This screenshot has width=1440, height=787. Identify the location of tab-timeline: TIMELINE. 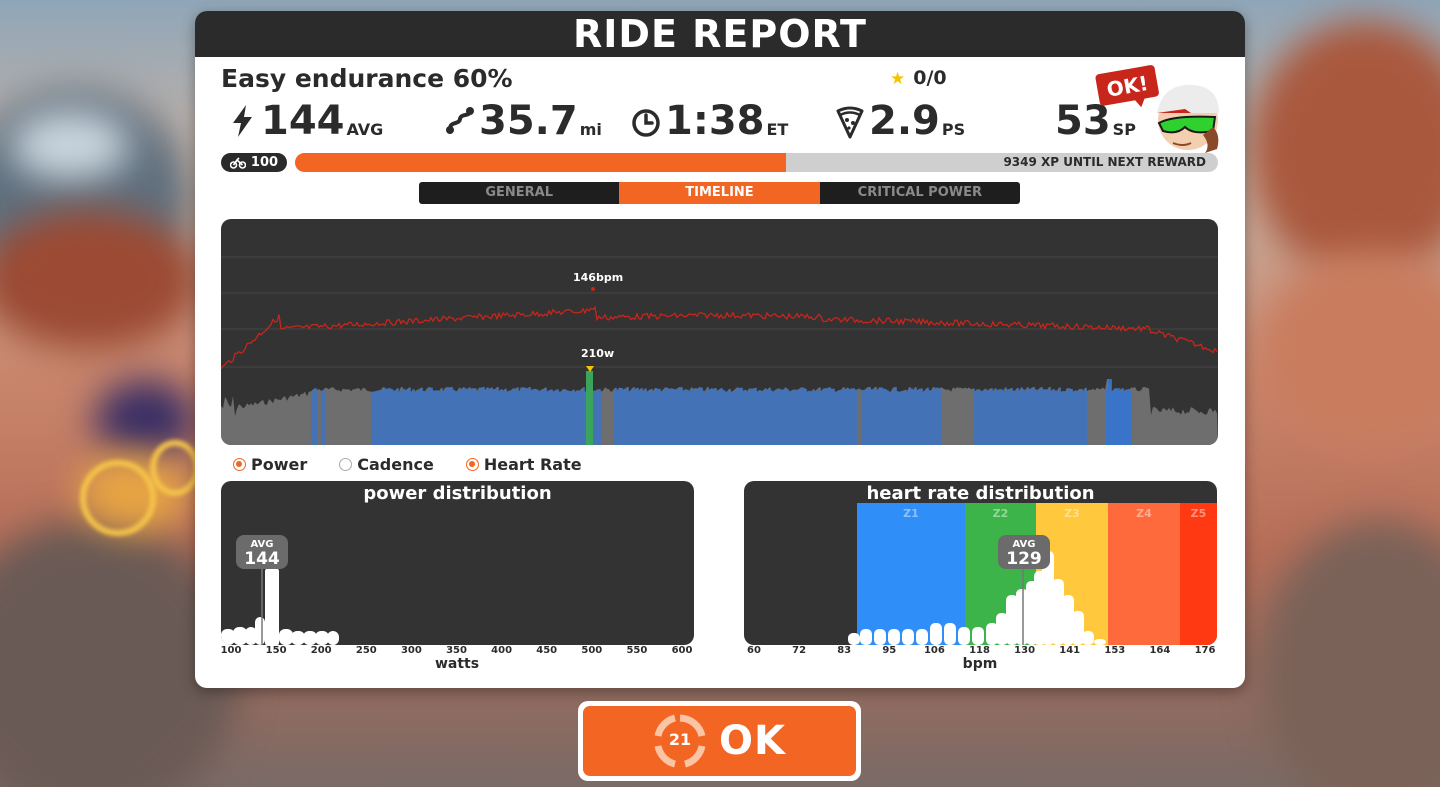
(719, 193).